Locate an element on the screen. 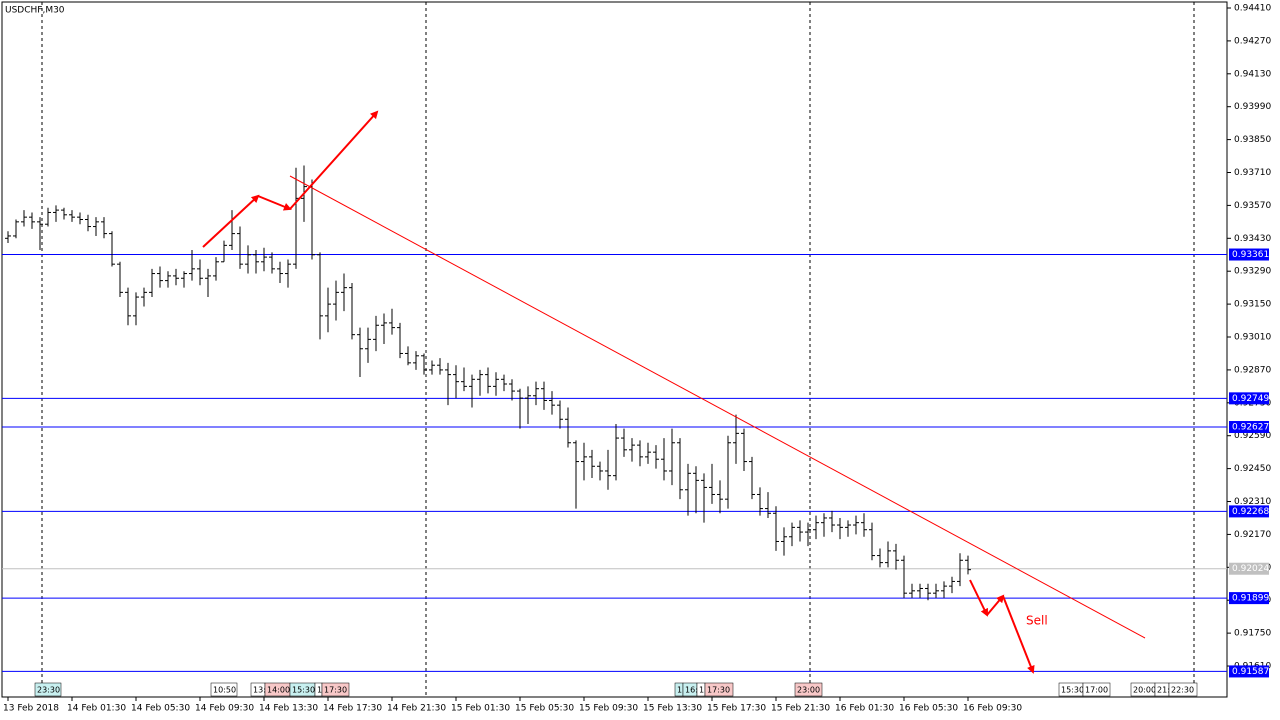 The image size is (1280, 720). level-label: 0.91587 is located at coordinates (1250, 672).